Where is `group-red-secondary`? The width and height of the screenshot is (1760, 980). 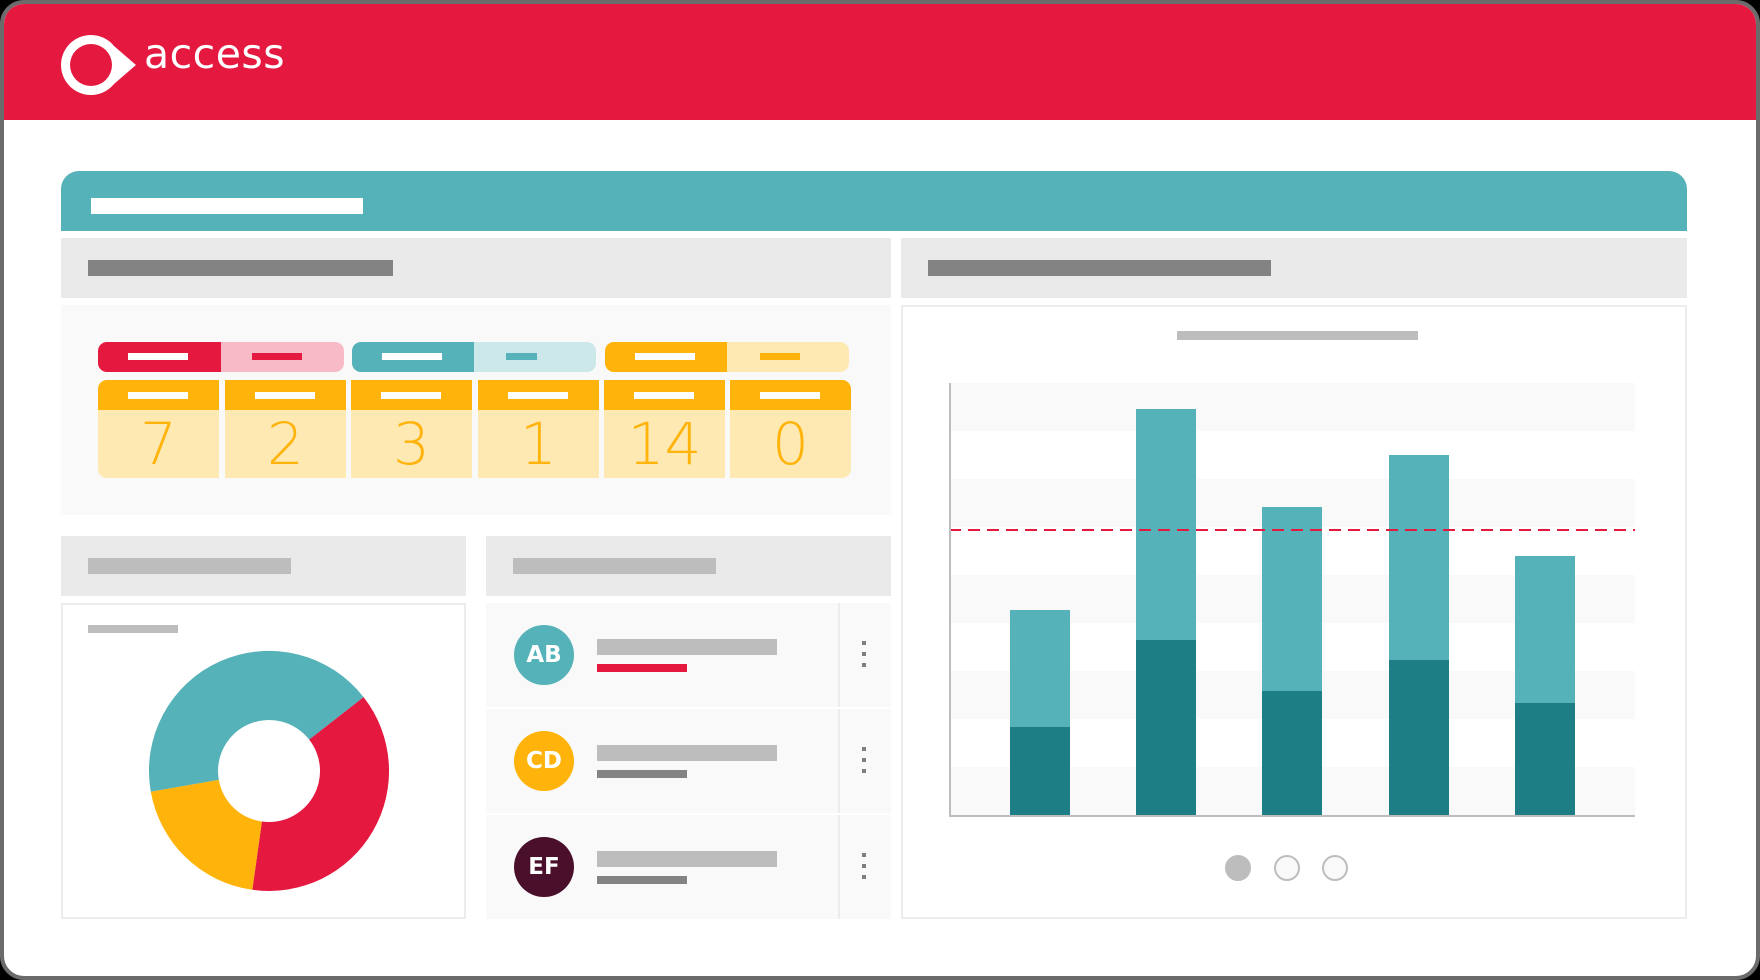 group-red-secondary is located at coordinates (282, 357).